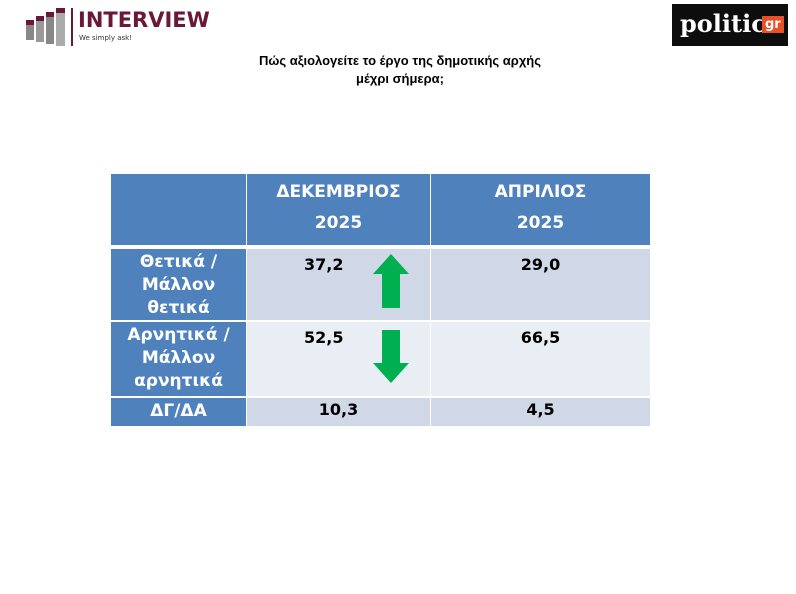 The image size is (796, 594). What do you see at coordinates (773, 24) in the screenshot?
I see `politic-suffix: gr` at bounding box center [773, 24].